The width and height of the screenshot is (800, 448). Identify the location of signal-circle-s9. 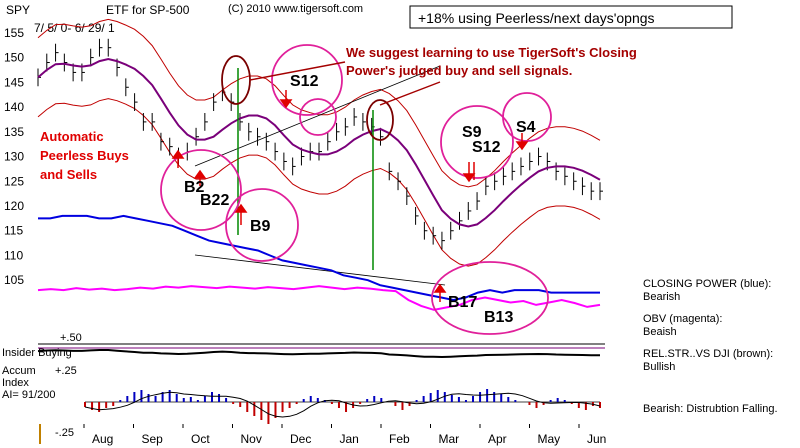
(477, 142).